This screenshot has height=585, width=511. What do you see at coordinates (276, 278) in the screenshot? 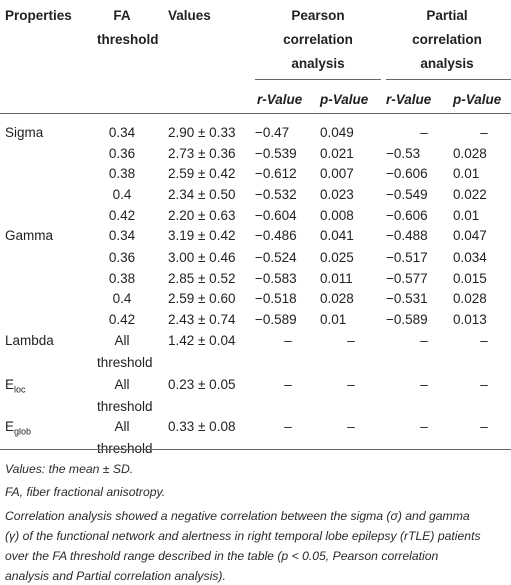
I see `cell-pr: −0.583` at bounding box center [276, 278].